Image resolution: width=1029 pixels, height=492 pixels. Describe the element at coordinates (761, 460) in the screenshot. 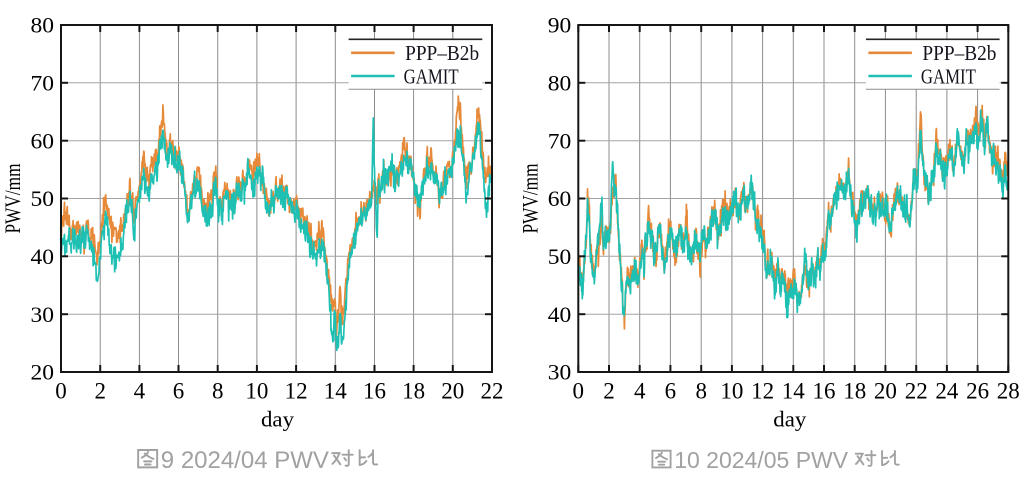

I see `svg-text: 10 2024/05 PWV` at that location.